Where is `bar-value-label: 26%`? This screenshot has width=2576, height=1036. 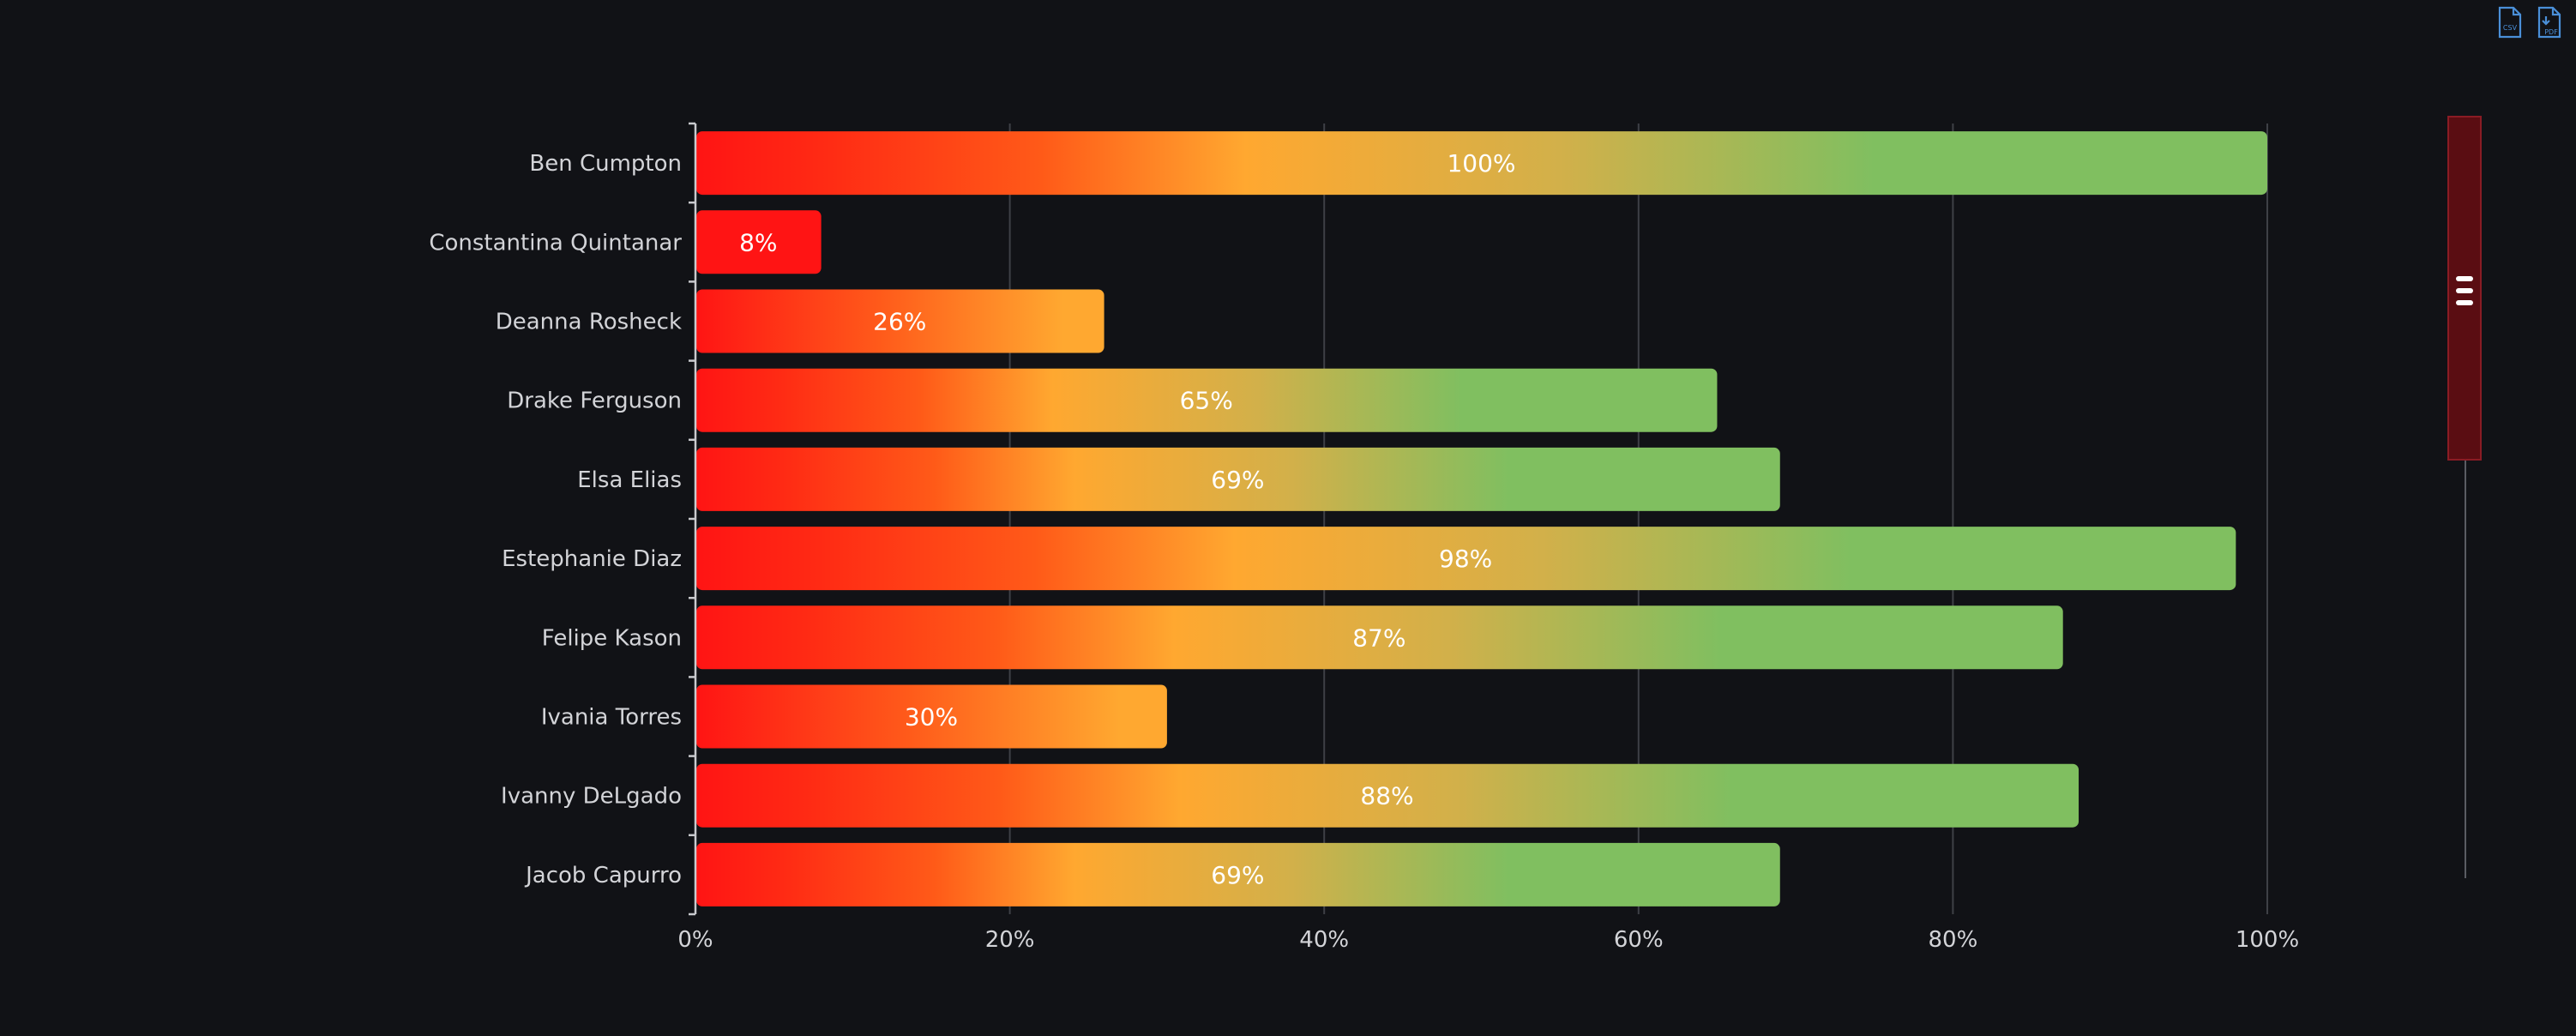 bar-value-label: 26% is located at coordinates (899, 322).